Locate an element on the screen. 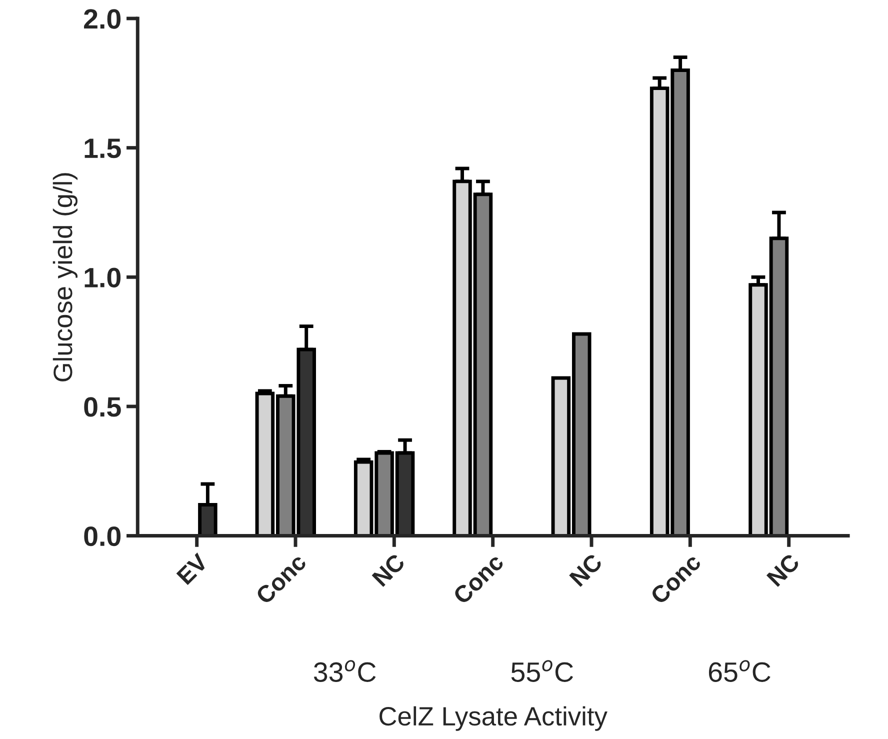  text: 65$^{o}$C is located at coordinates (739, 671).